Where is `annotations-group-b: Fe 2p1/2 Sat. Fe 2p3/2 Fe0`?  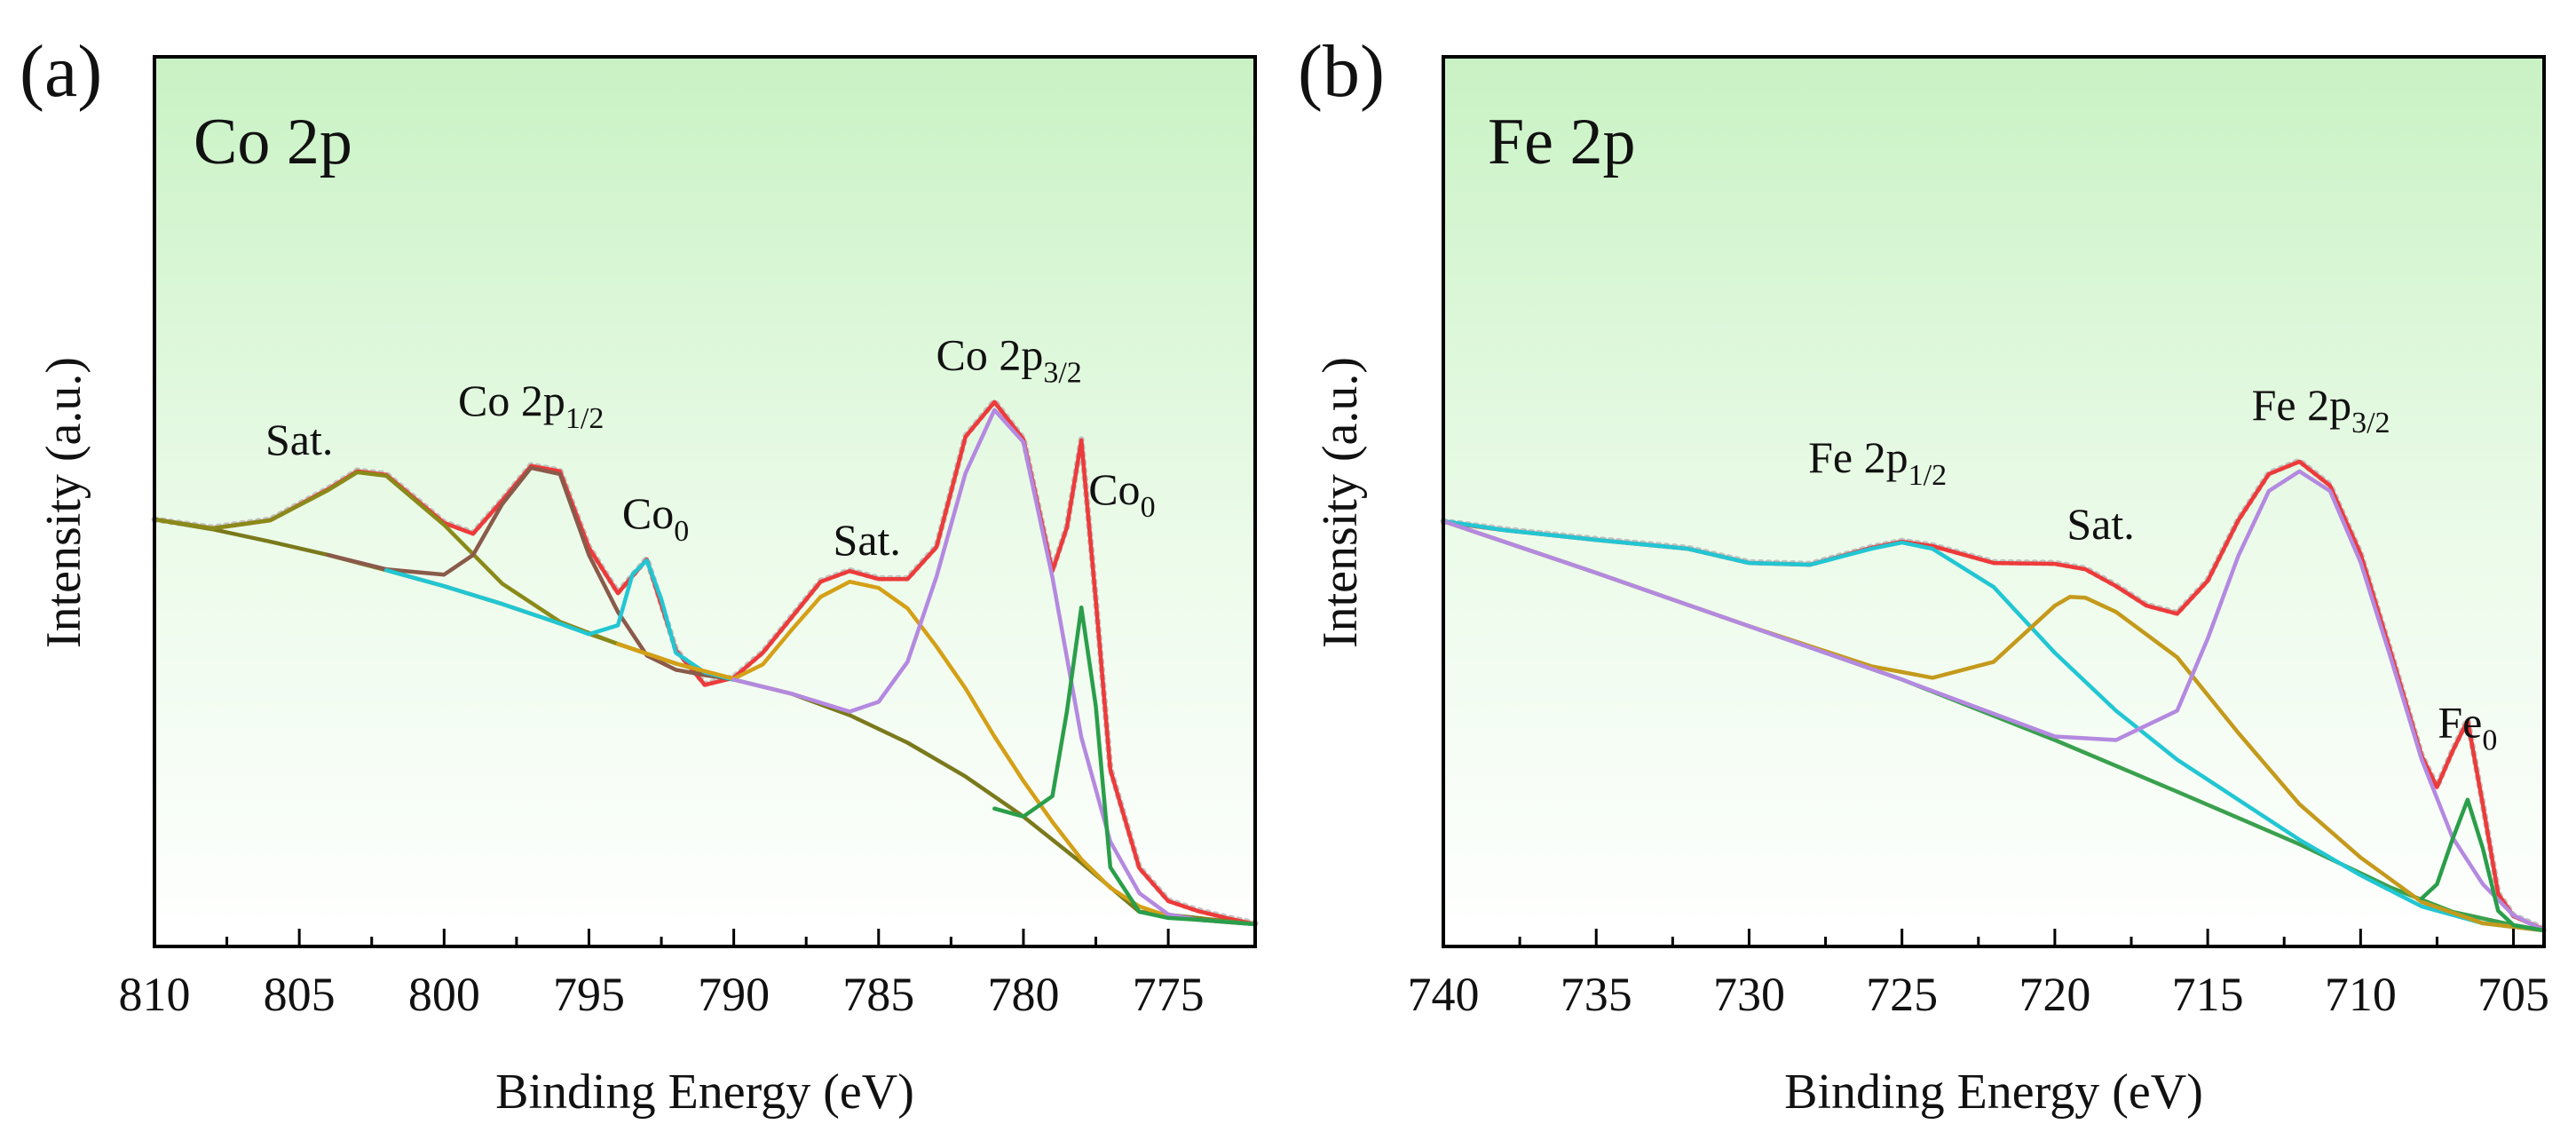
annotations-group-b: Fe 2p1/2 Sat. Fe 2p3/2 Fe0 is located at coordinates (2152, 568).